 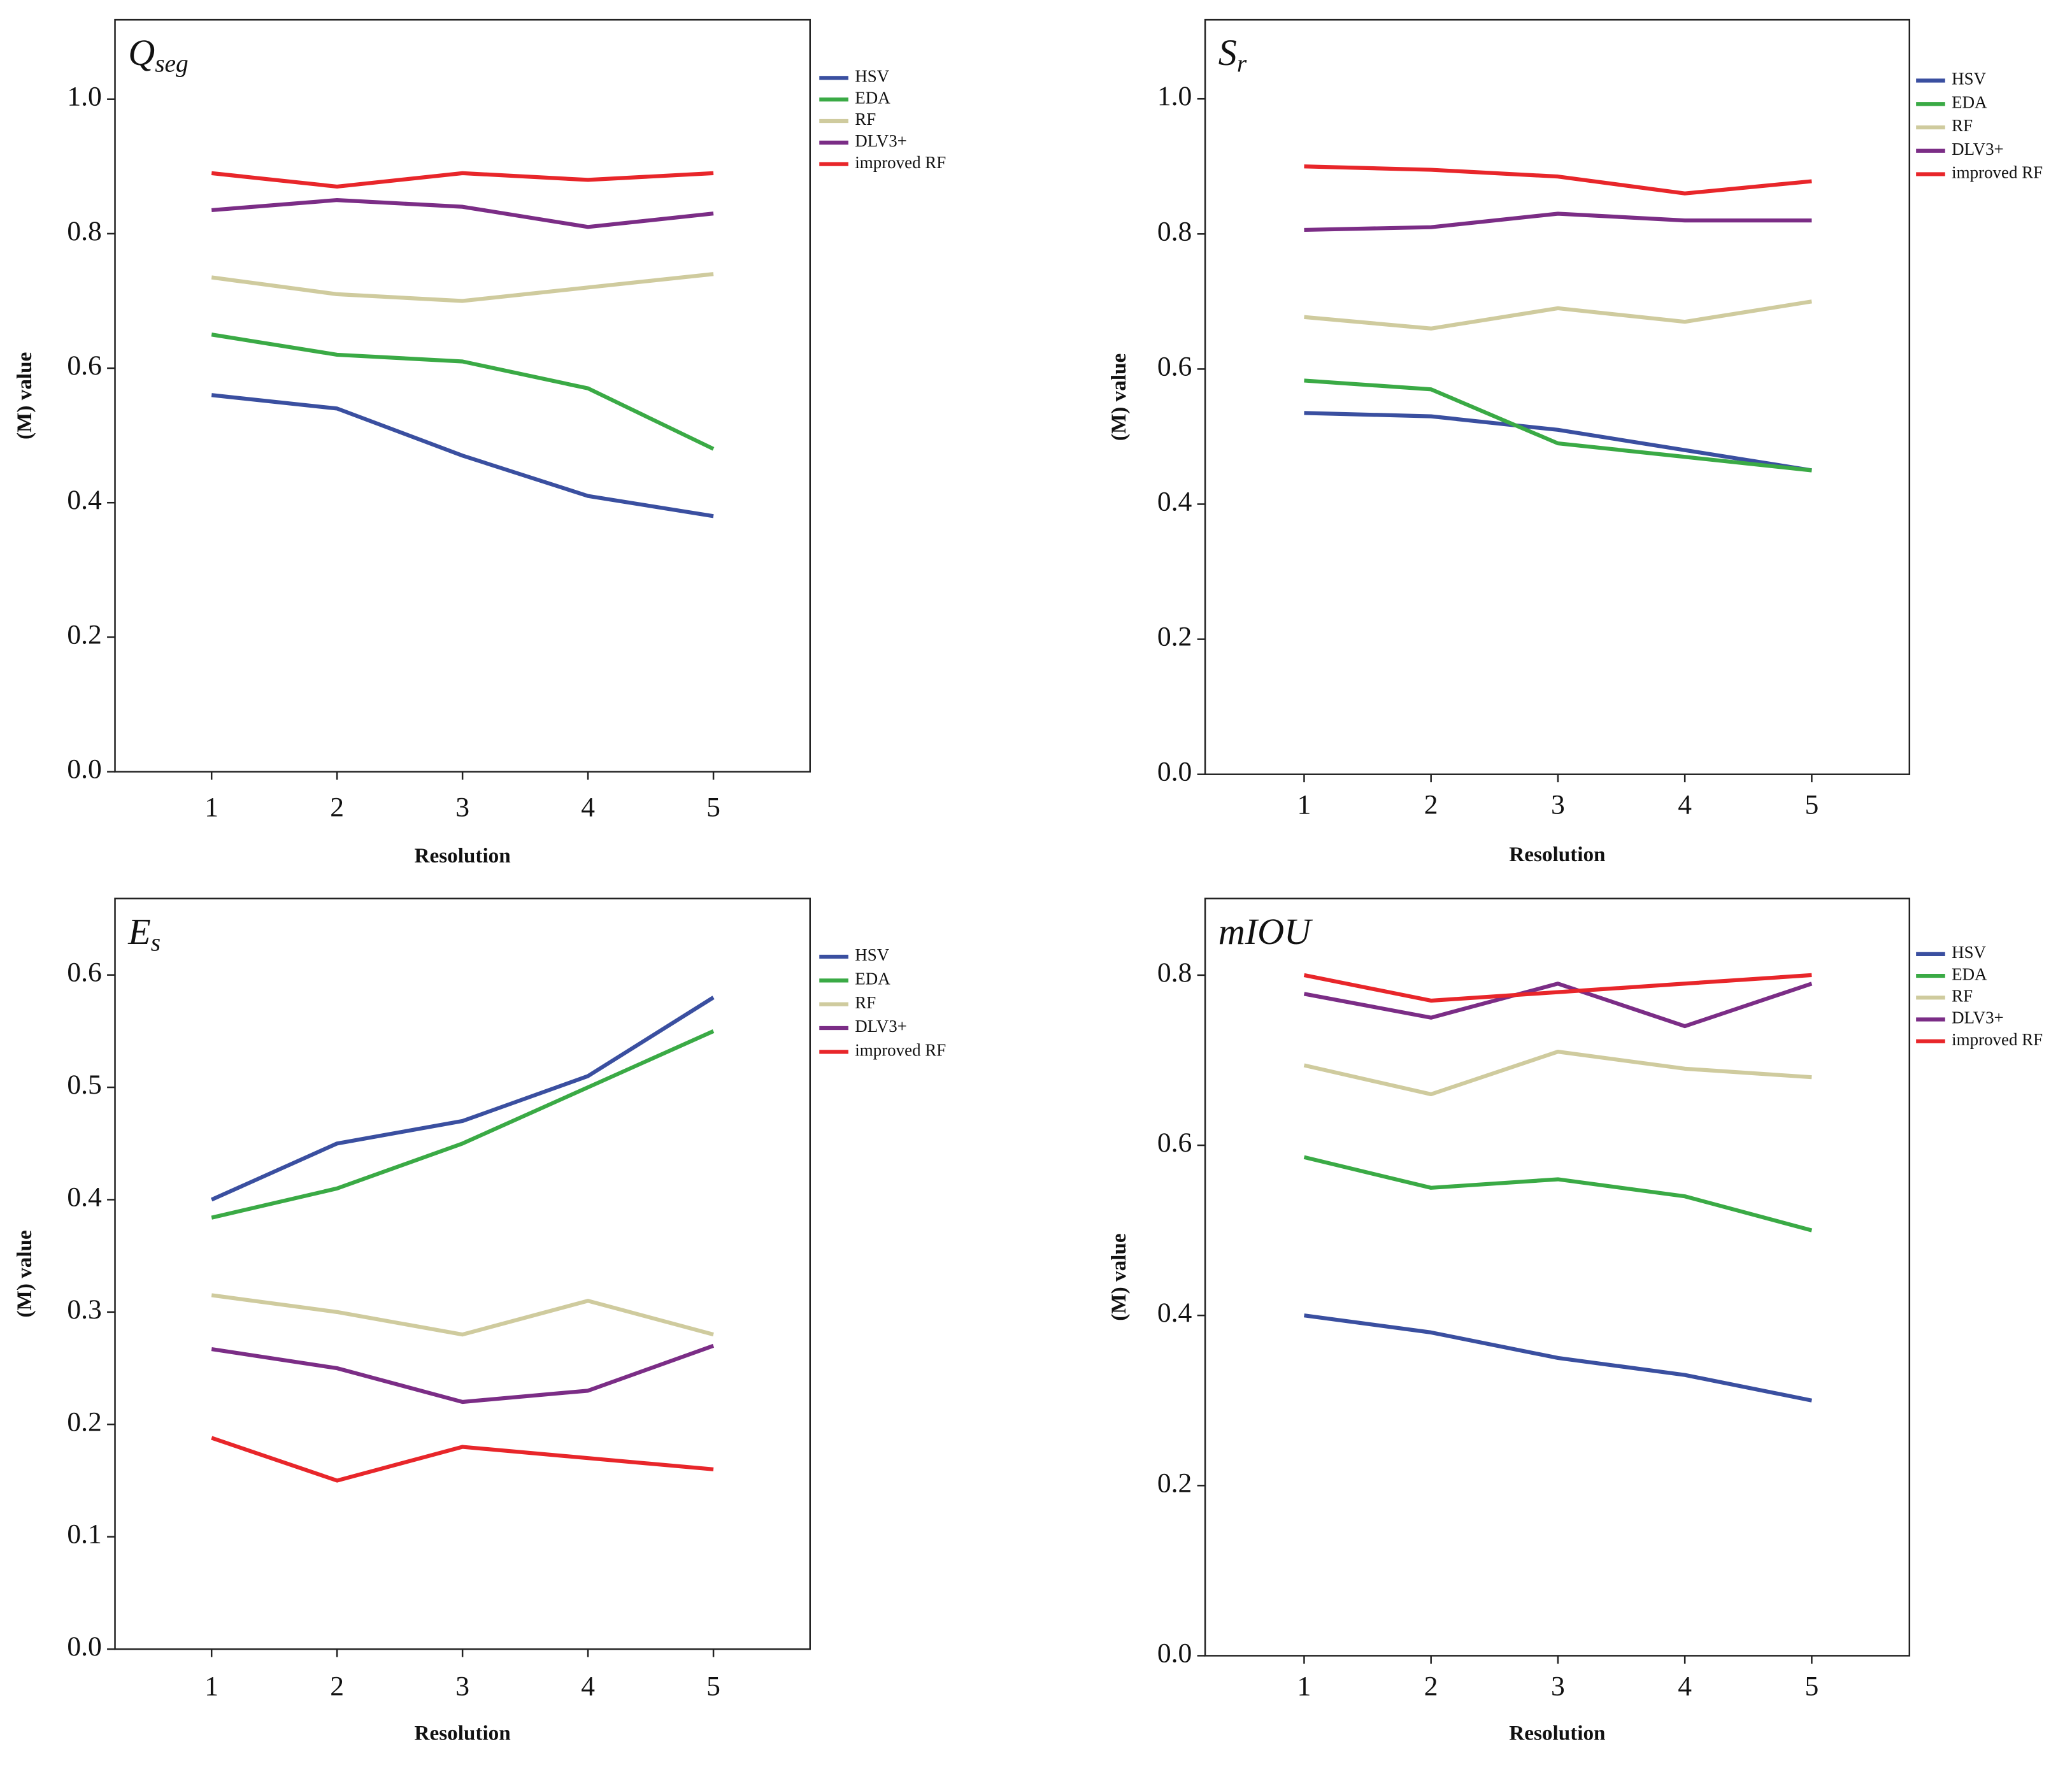 What do you see at coordinates (141, 53) in the screenshot?
I see `title-main: Q` at bounding box center [141, 53].